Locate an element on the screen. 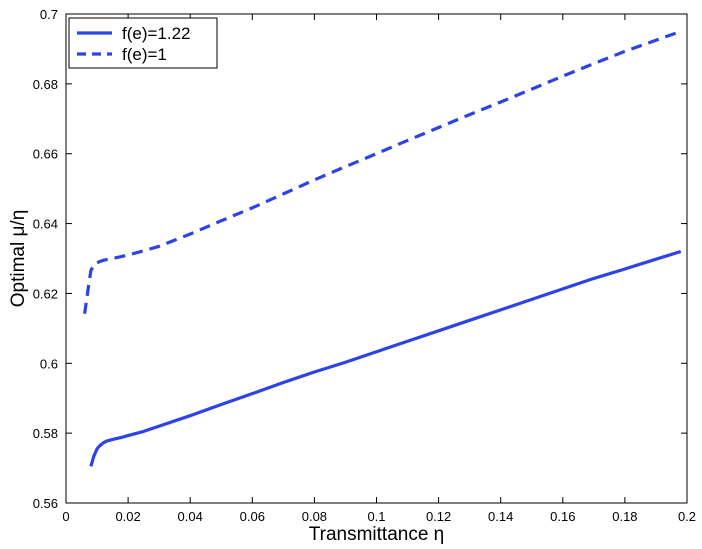  x-tick-label: 0.12 is located at coordinates (438, 516).